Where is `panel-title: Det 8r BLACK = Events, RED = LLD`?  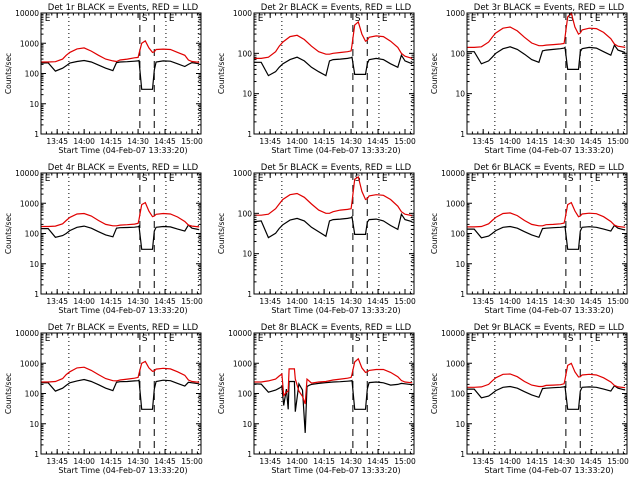
panel-title: Det 8r BLACK = Events, RED = LLD is located at coordinates (336, 328).